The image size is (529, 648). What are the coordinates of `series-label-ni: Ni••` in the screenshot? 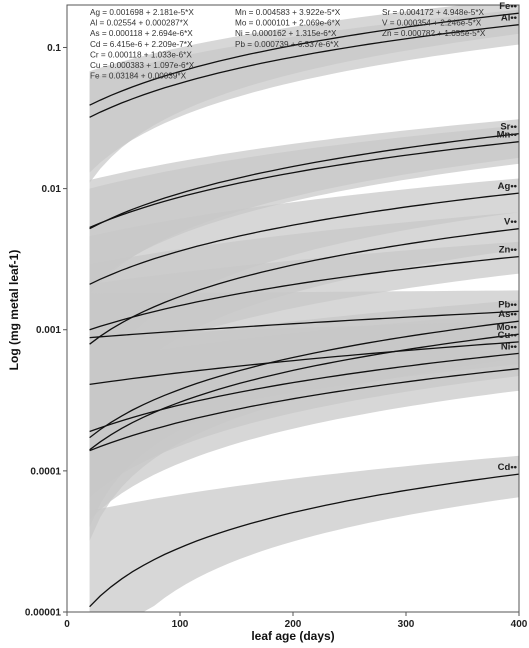 It's located at (509, 346).